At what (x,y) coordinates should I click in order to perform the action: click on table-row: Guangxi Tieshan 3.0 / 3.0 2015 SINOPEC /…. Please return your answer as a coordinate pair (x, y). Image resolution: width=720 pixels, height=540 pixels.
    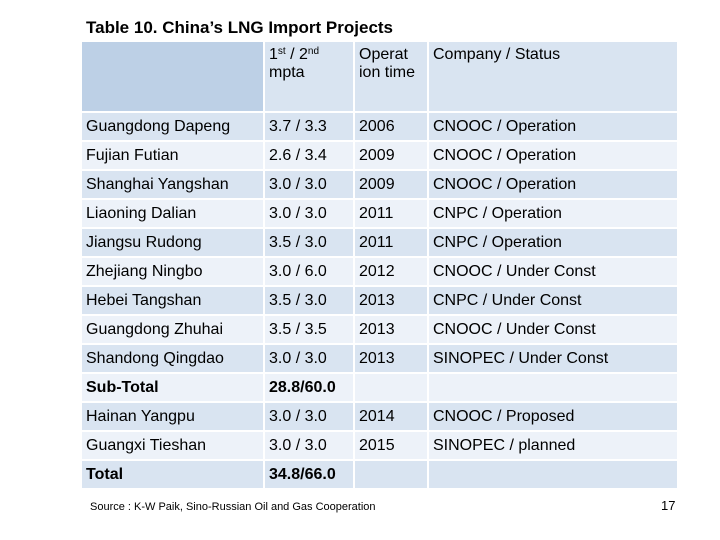
    Looking at the image, I should click on (380, 446).